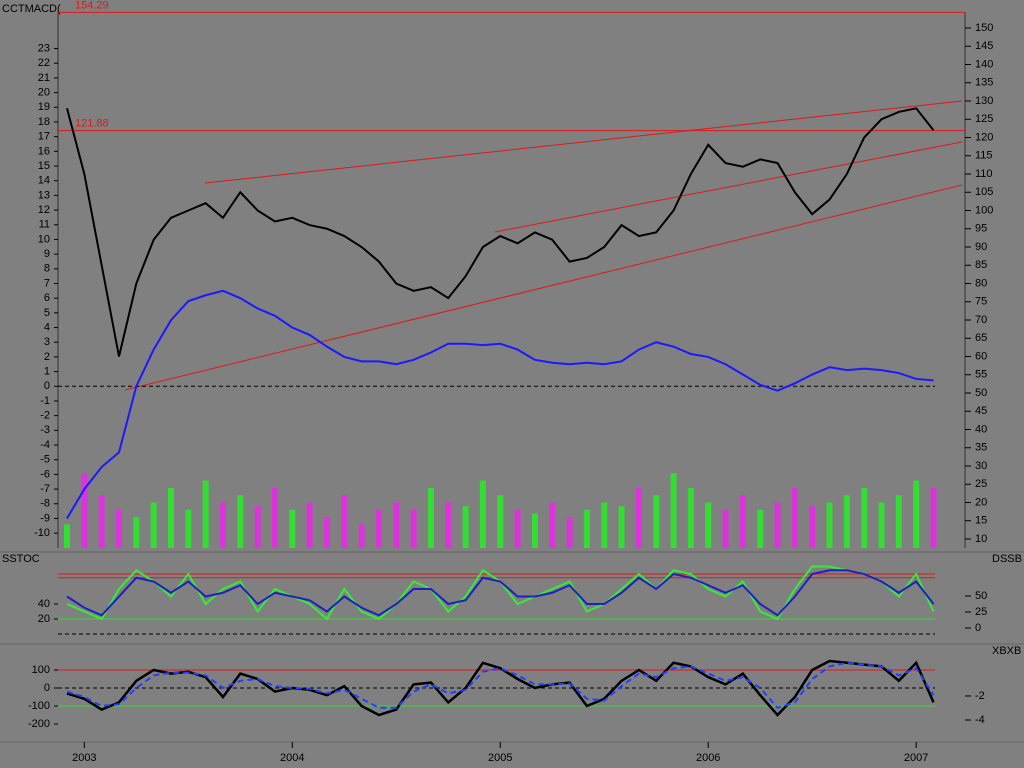 The height and width of the screenshot is (768, 1024). I want to click on x-tick-label: 2003, so click(84, 758).